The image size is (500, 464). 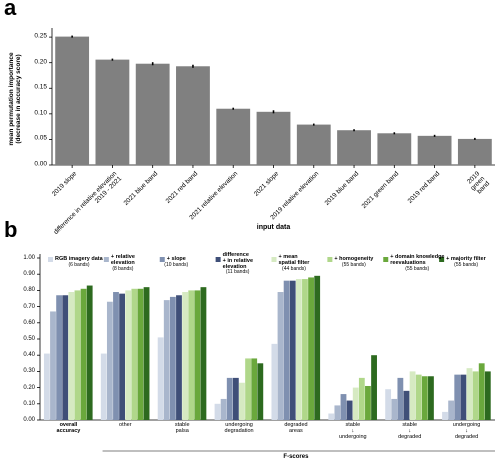 I want to click on x-tick-label: stable palsa, so click(x=182, y=428).